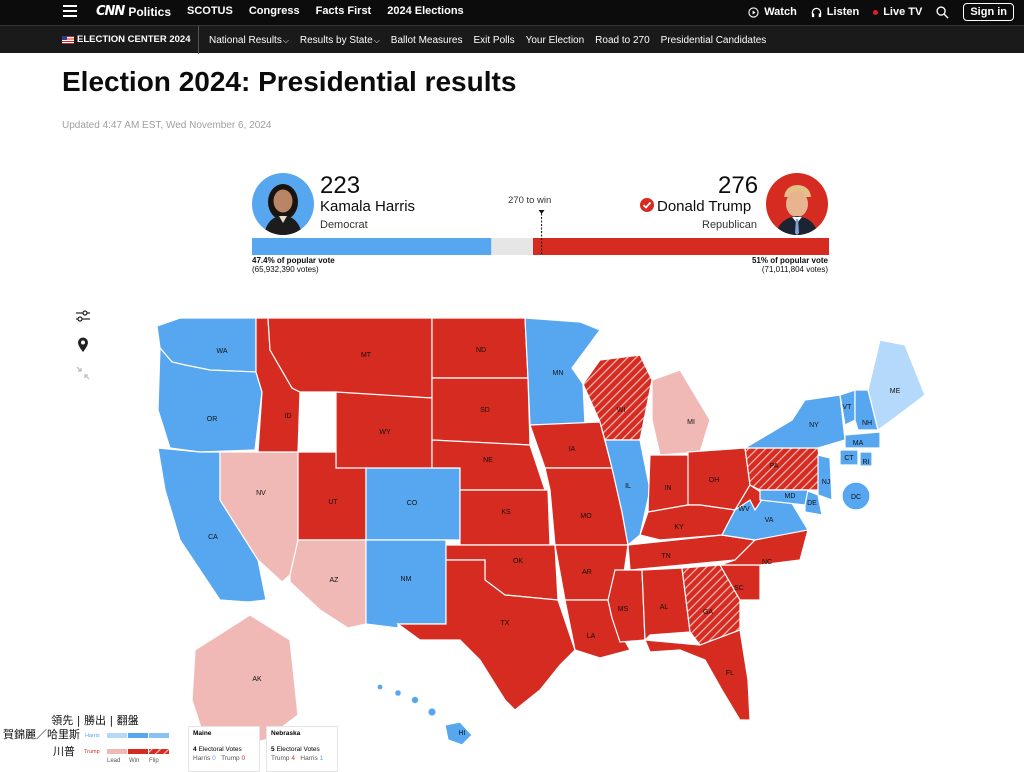  I want to click on brand-section: Politics, so click(149, 11).